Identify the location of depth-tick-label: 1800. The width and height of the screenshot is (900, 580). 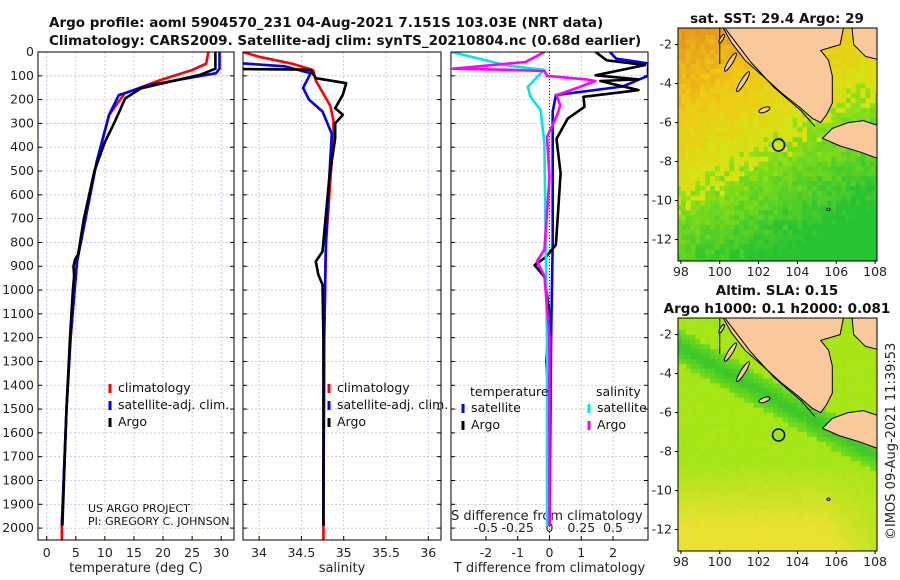
(18, 479).